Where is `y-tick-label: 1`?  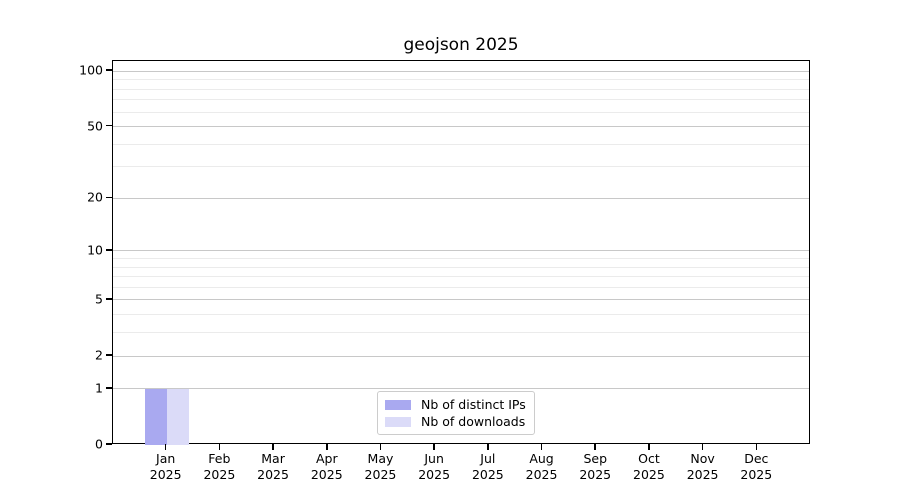 y-tick-label: 1 is located at coordinates (99, 388).